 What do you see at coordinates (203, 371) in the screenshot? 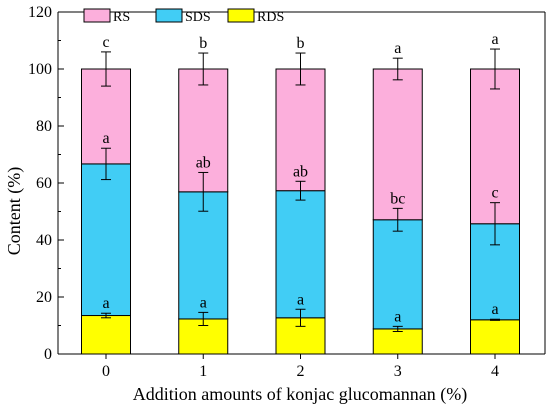
I see `x-tick-label-1: 1` at bounding box center [203, 371].